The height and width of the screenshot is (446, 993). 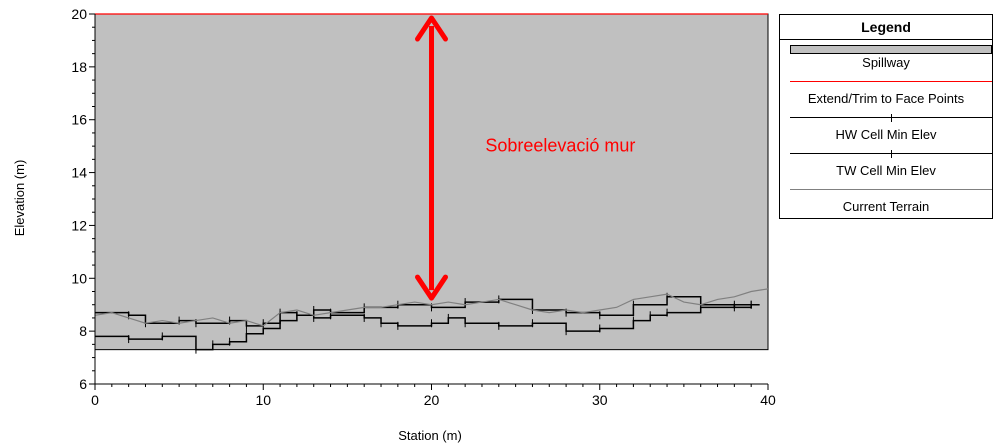 I want to click on legend-label: TW Cell Min Elev, so click(x=886, y=170).